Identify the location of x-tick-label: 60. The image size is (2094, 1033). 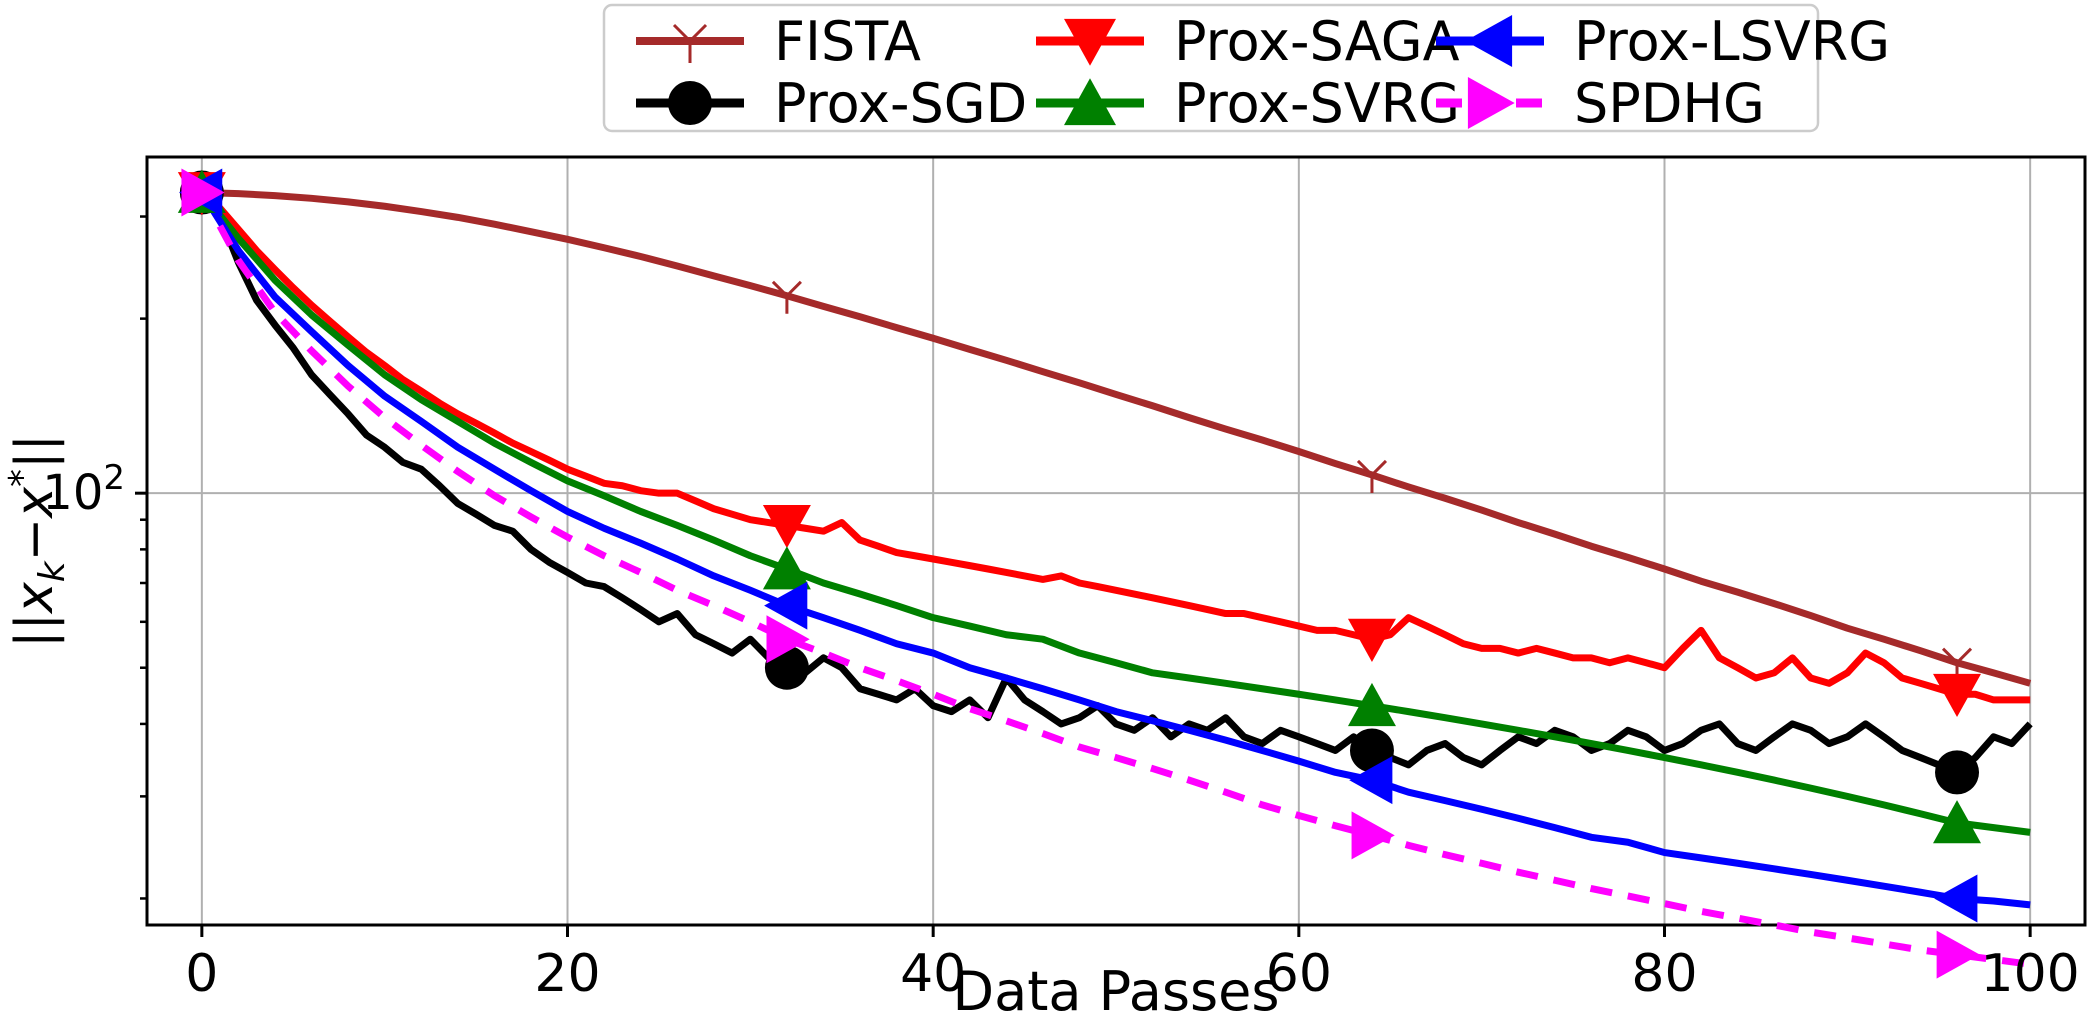
(1299, 974).